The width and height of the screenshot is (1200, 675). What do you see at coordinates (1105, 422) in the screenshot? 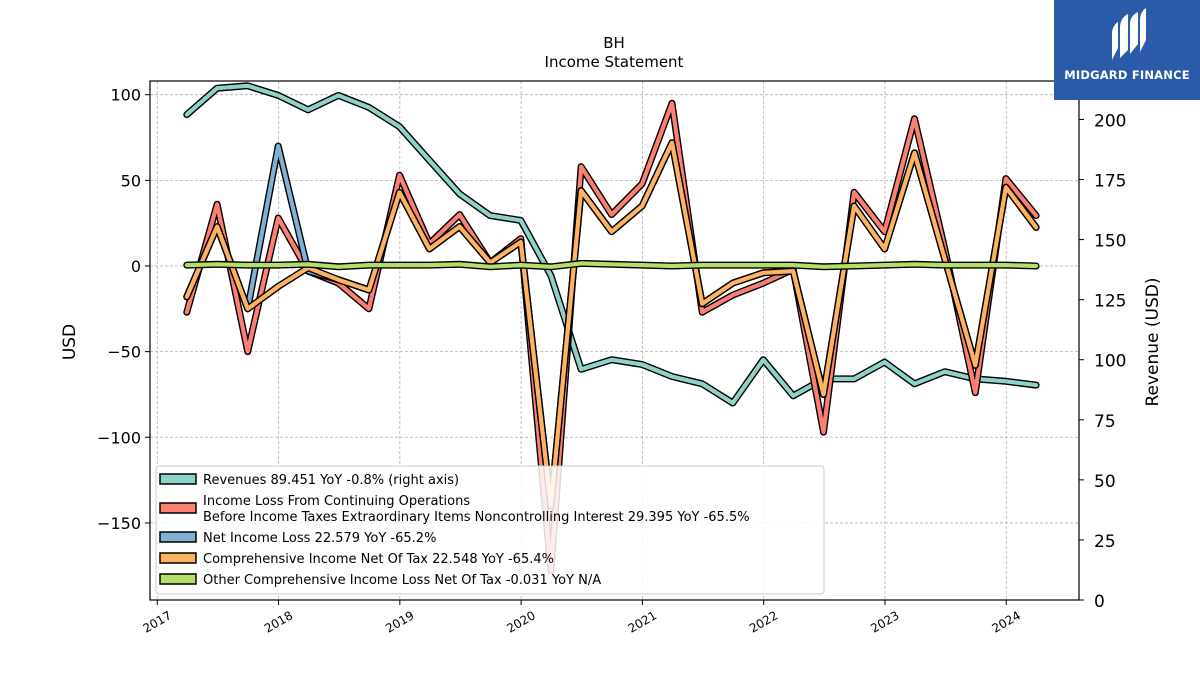
I see `y-right-tick-label: 75` at bounding box center [1105, 422].